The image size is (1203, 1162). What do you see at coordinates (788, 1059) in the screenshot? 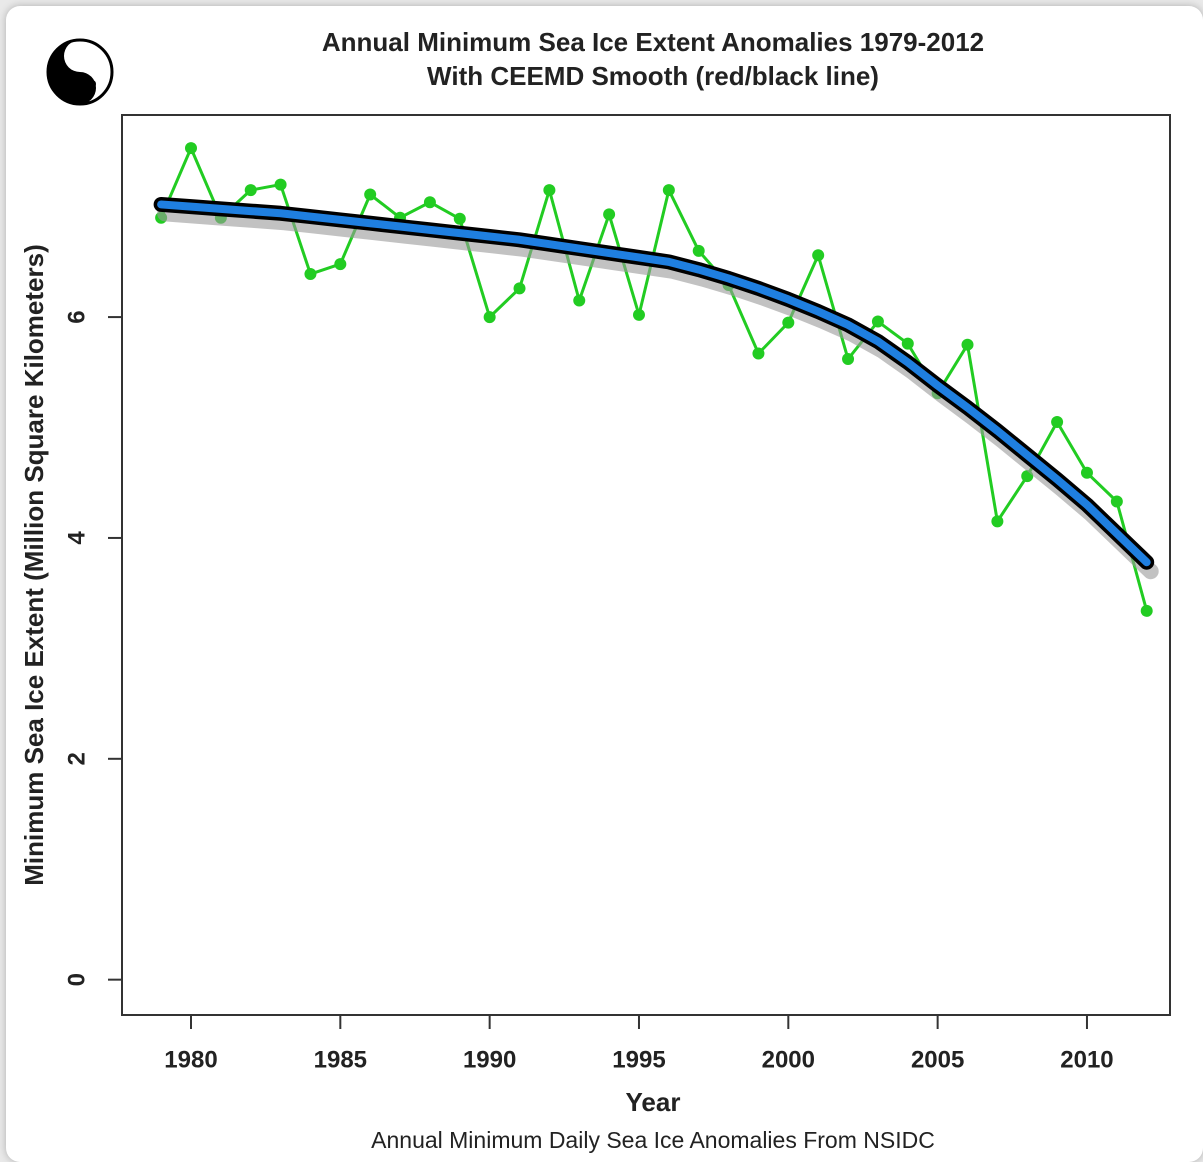
I see `x-tick-label: 2000` at bounding box center [788, 1059].